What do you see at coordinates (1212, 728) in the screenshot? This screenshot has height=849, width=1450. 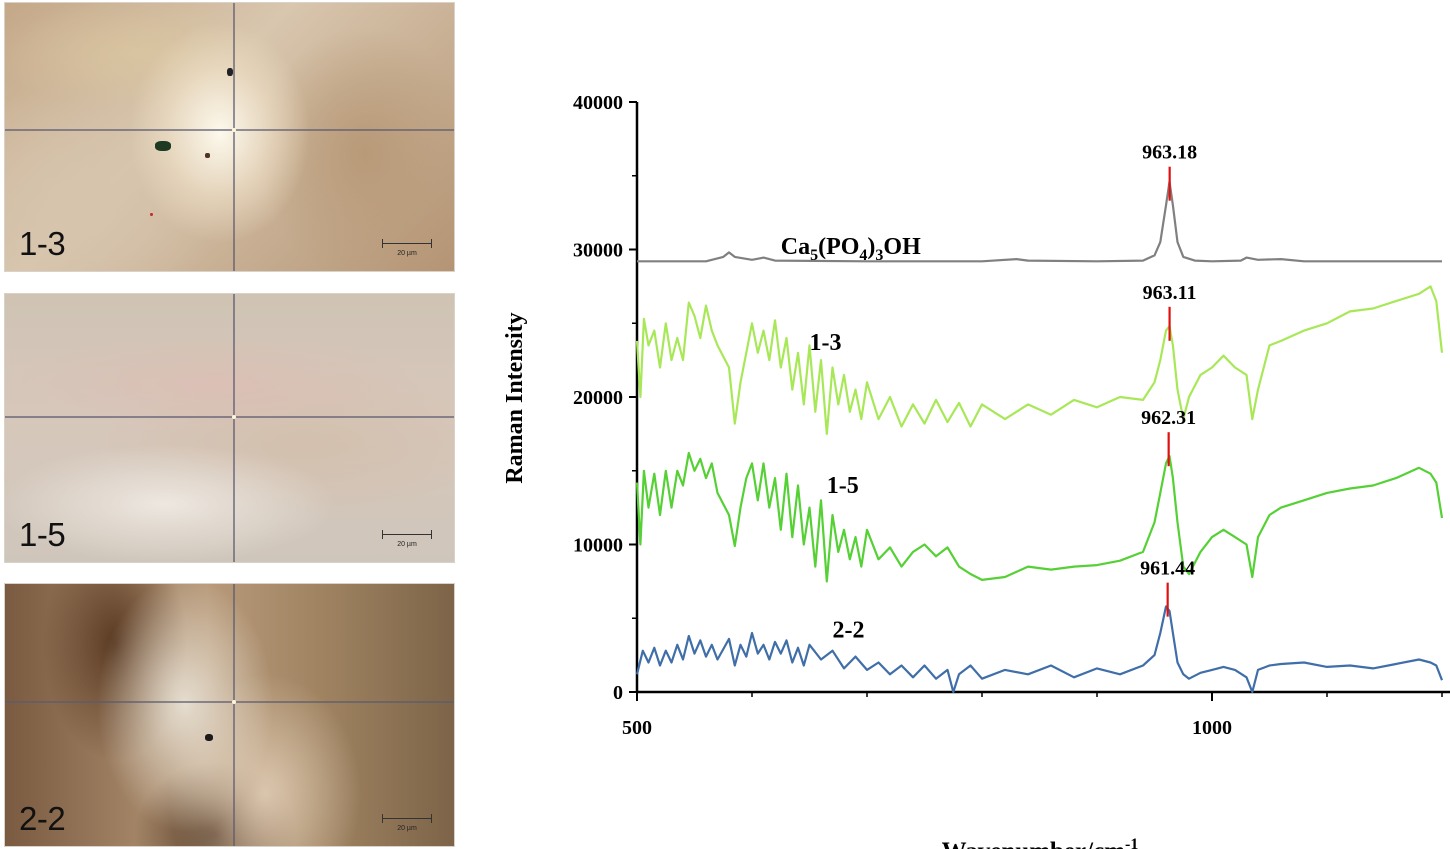 I see `x-tick-label: 1000` at bounding box center [1212, 728].